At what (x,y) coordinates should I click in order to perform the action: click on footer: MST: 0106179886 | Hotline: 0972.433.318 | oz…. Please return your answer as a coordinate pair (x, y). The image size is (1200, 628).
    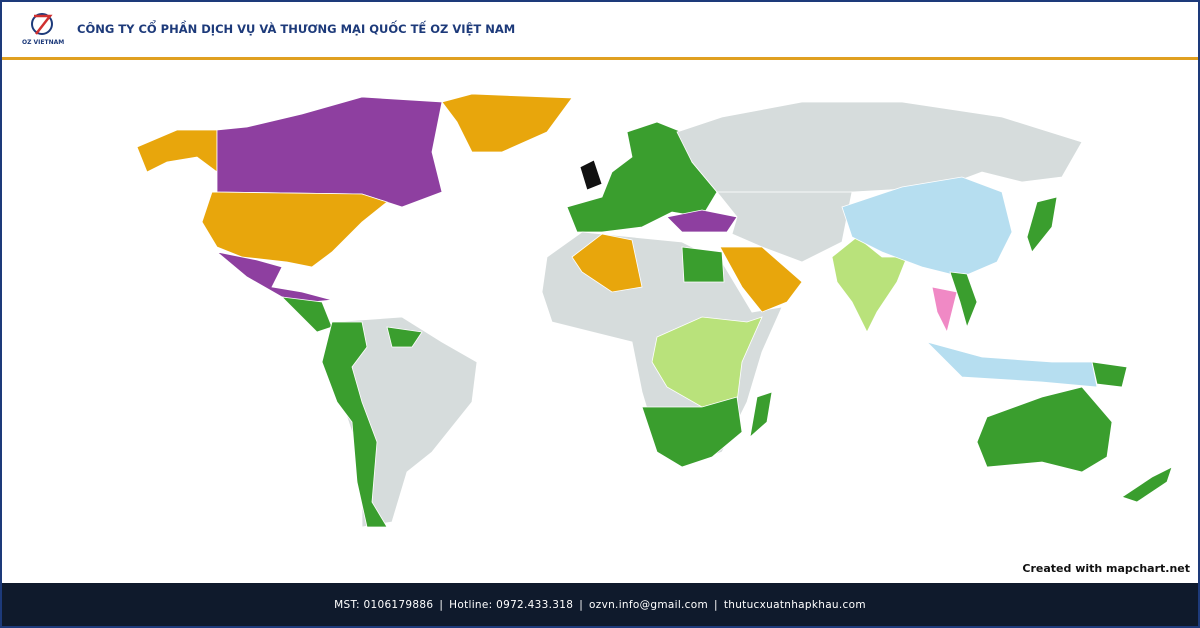
    Looking at the image, I should click on (600, 604).